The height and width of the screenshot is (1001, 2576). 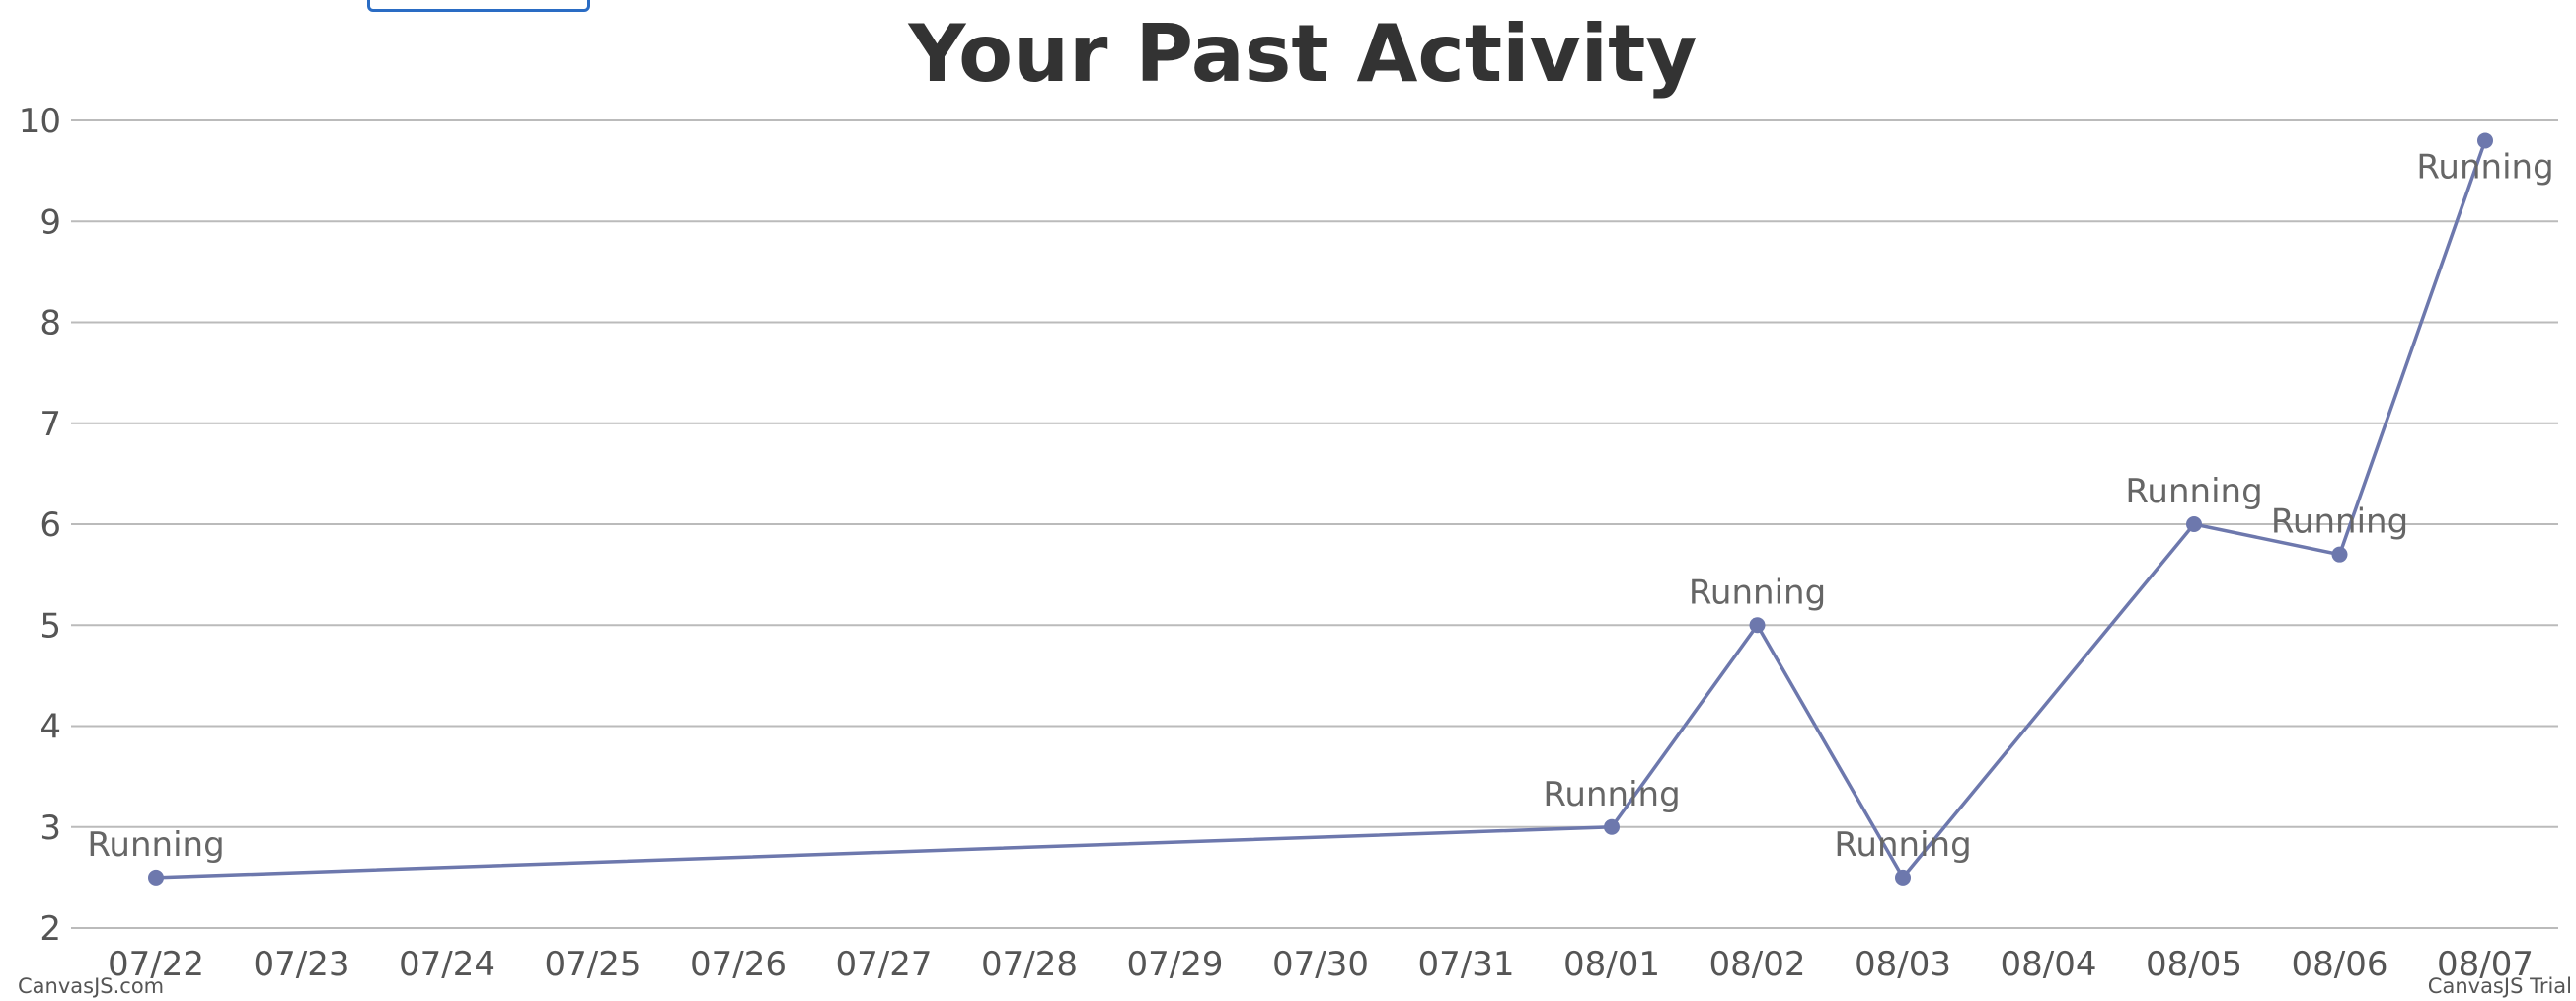 I want to click on x-tick-label: 07/28, so click(x=1029, y=964).